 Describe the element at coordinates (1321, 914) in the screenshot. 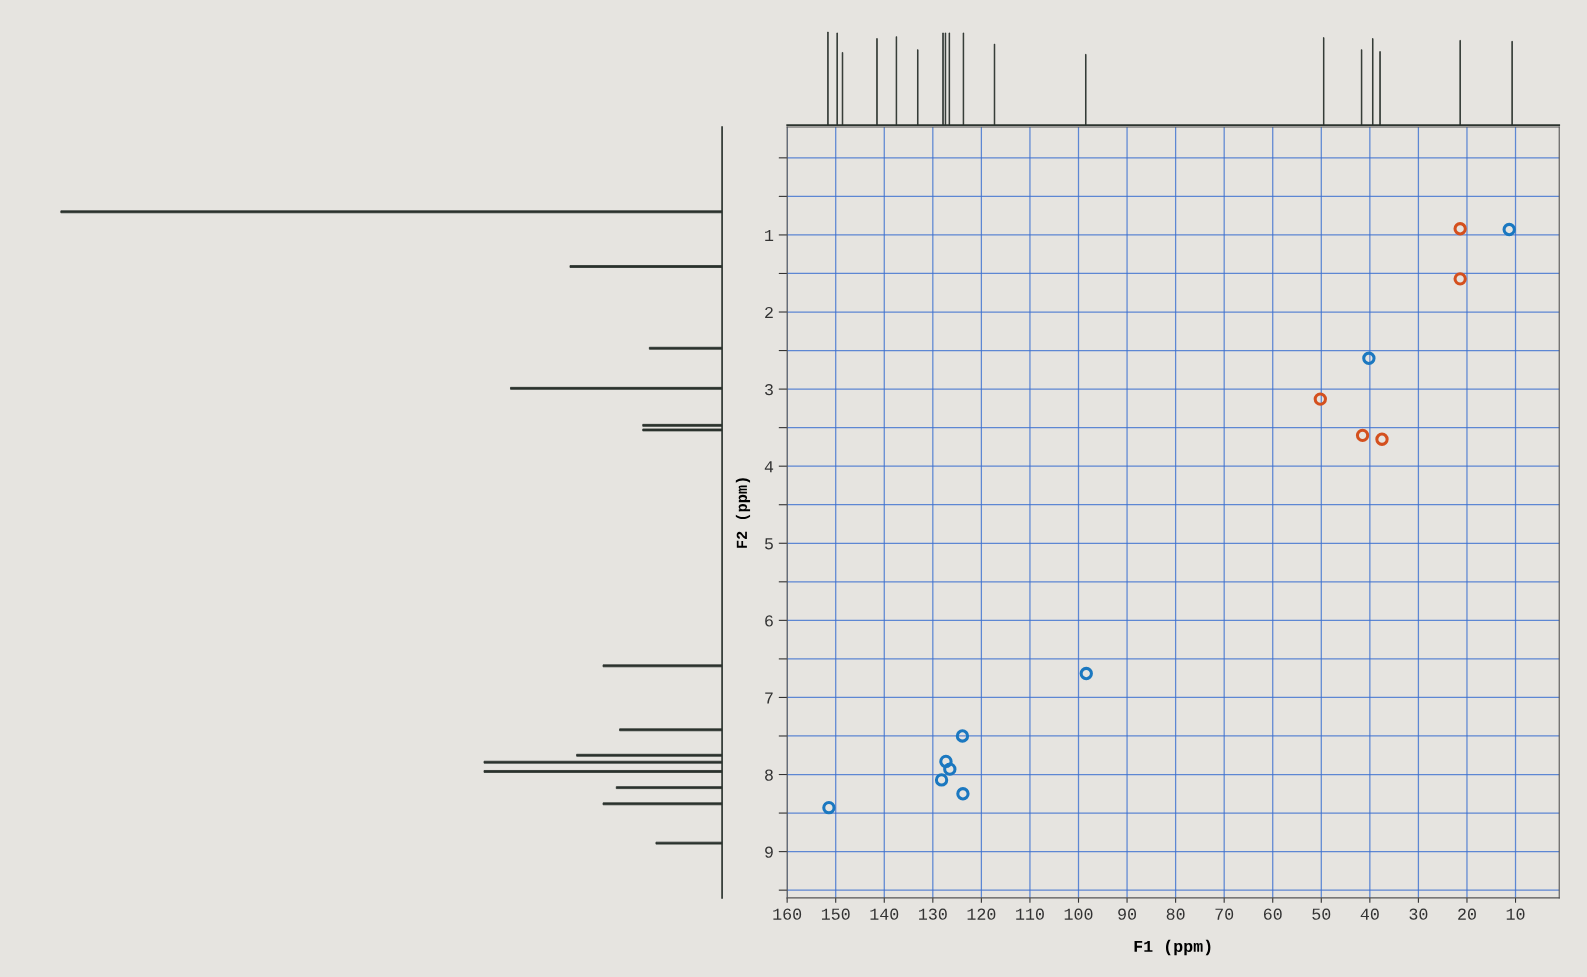

I see `x-tick-label: 50` at that location.